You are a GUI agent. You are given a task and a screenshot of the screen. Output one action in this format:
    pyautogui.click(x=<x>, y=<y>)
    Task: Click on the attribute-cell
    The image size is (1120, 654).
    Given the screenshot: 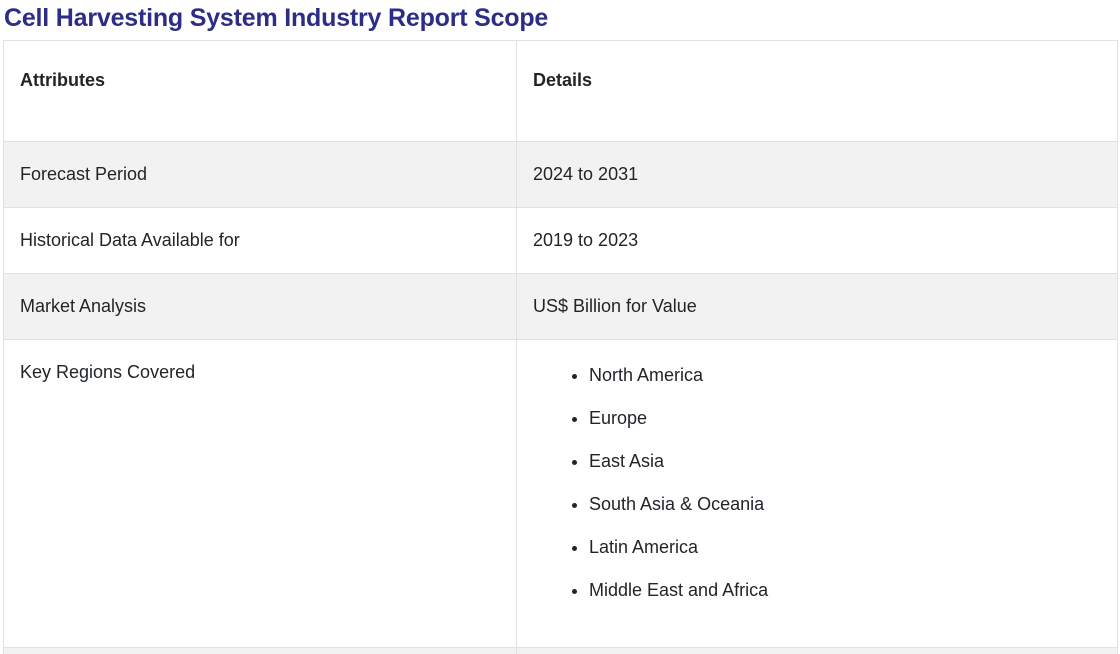 What is the action you would take?
    pyautogui.click(x=260, y=650)
    